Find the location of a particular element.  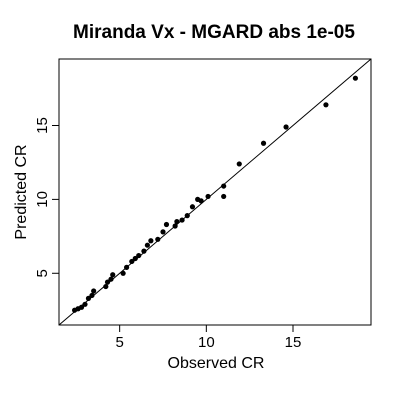

y-tick-label: 15 is located at coordinates (42, 125).